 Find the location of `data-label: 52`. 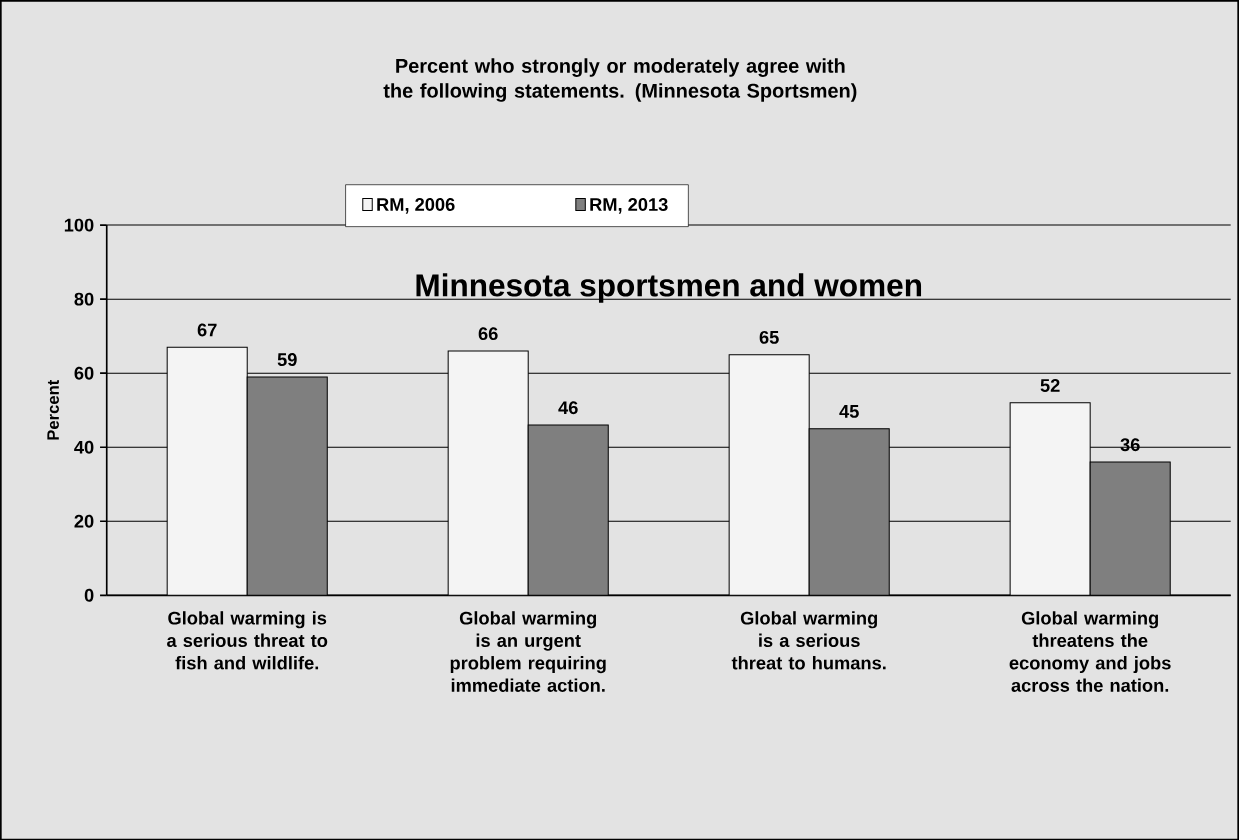

data-label: 52 is located at coordinates (1050, 385).